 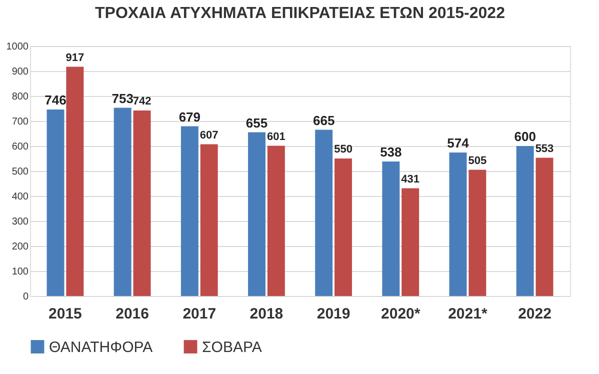 I want to click on data-label: 538, so click(x=391, y=152).